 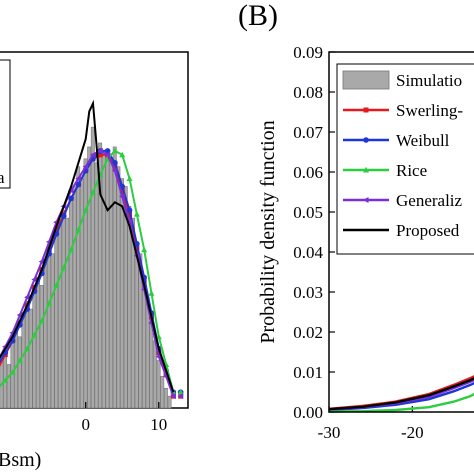 What do you see at coordinates (371, 424) in the screenshot?
I see `right-x-axis-ticks: -30 -20` at bounding box center [371, 424].